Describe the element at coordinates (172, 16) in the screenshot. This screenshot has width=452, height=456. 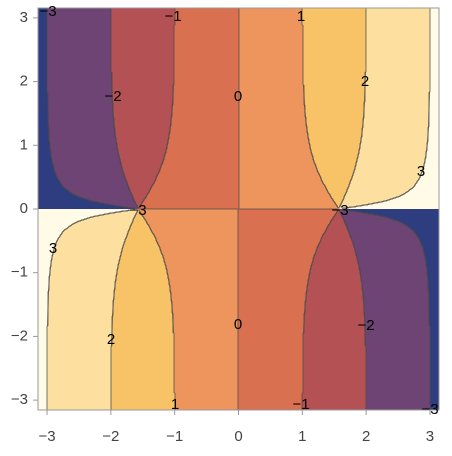
I see `contour-label: −1` at that location.